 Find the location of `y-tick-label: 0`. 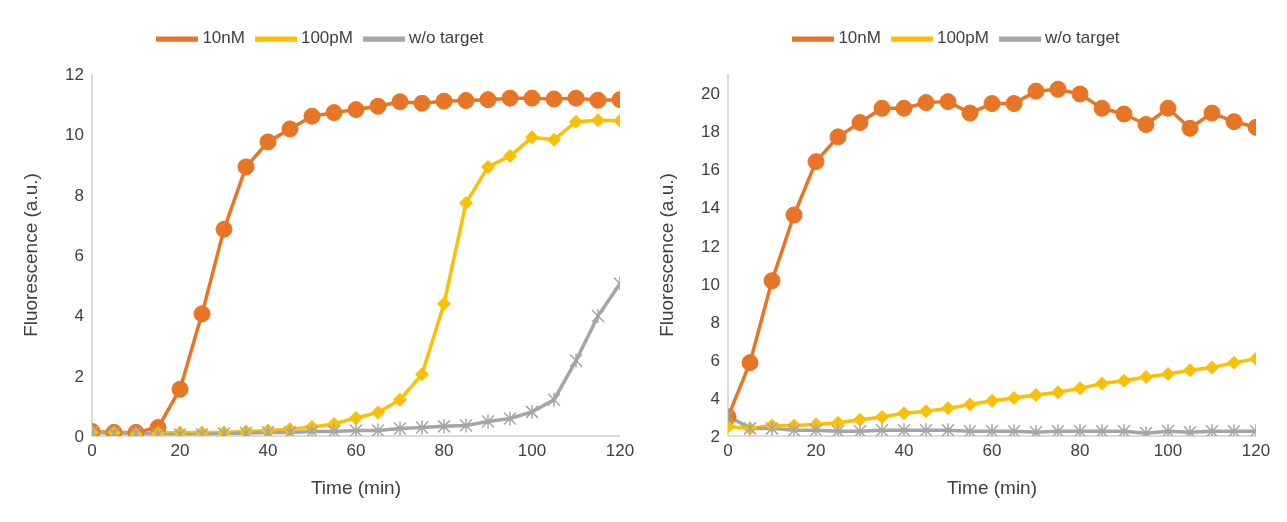

y-tick-label: 0 is located at coordinates (79, 437).